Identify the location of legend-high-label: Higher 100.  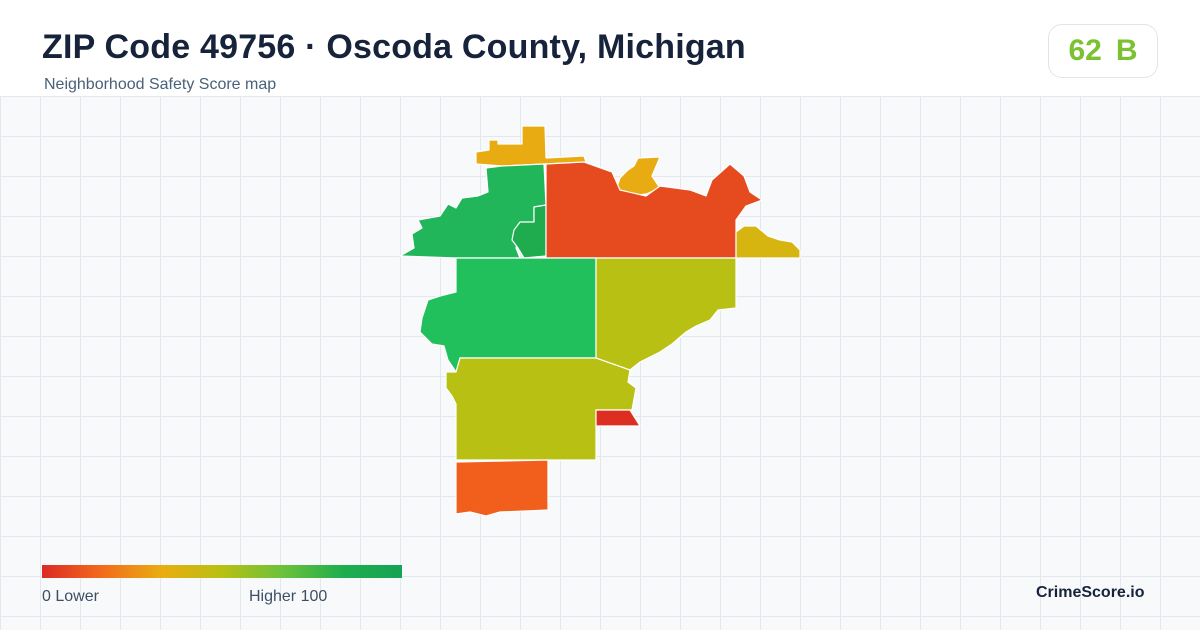
(288, 596).